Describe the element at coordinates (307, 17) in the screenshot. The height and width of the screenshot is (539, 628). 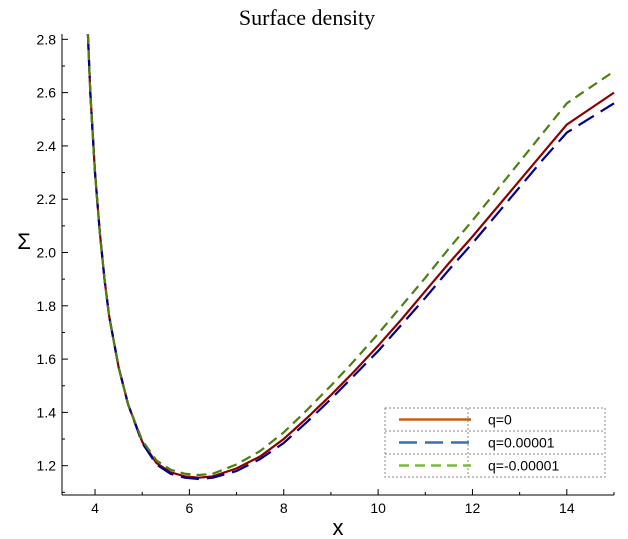
I see `chart-title: Surface density` at that location.